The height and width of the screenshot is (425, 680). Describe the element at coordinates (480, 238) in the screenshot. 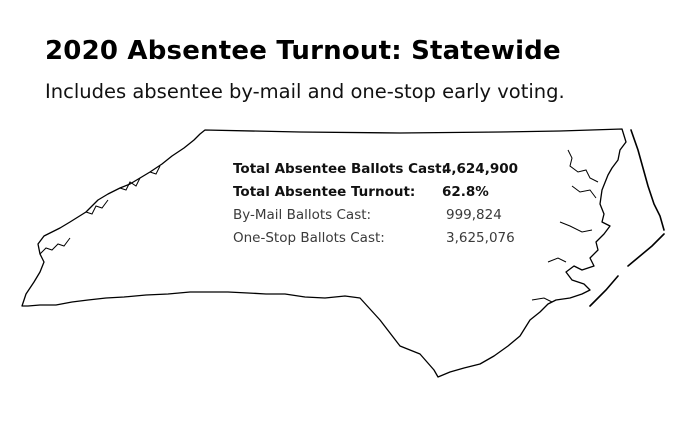

I see `stat-value: 3,625,076` at that location.